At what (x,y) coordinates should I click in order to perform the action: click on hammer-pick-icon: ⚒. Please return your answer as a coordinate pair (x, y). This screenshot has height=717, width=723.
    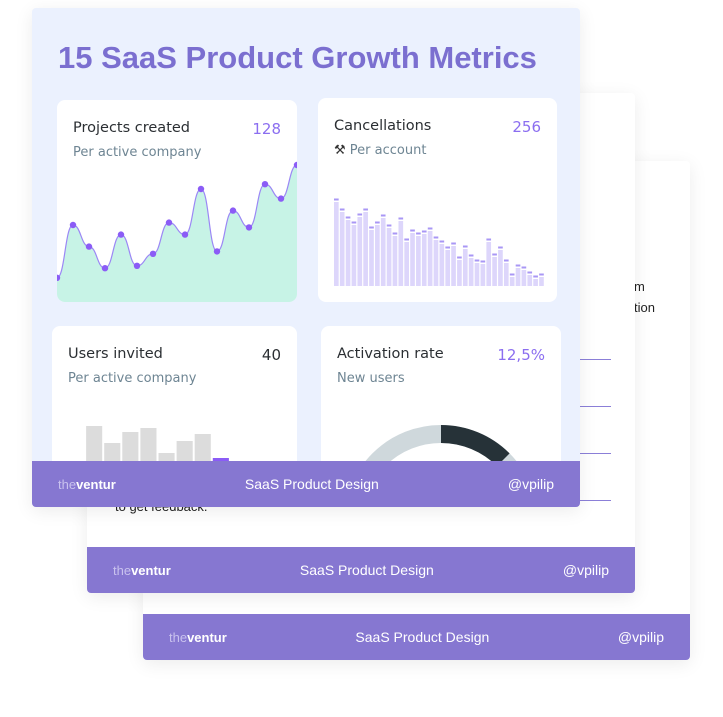
    Looking at the image, I should click on (340, 150).